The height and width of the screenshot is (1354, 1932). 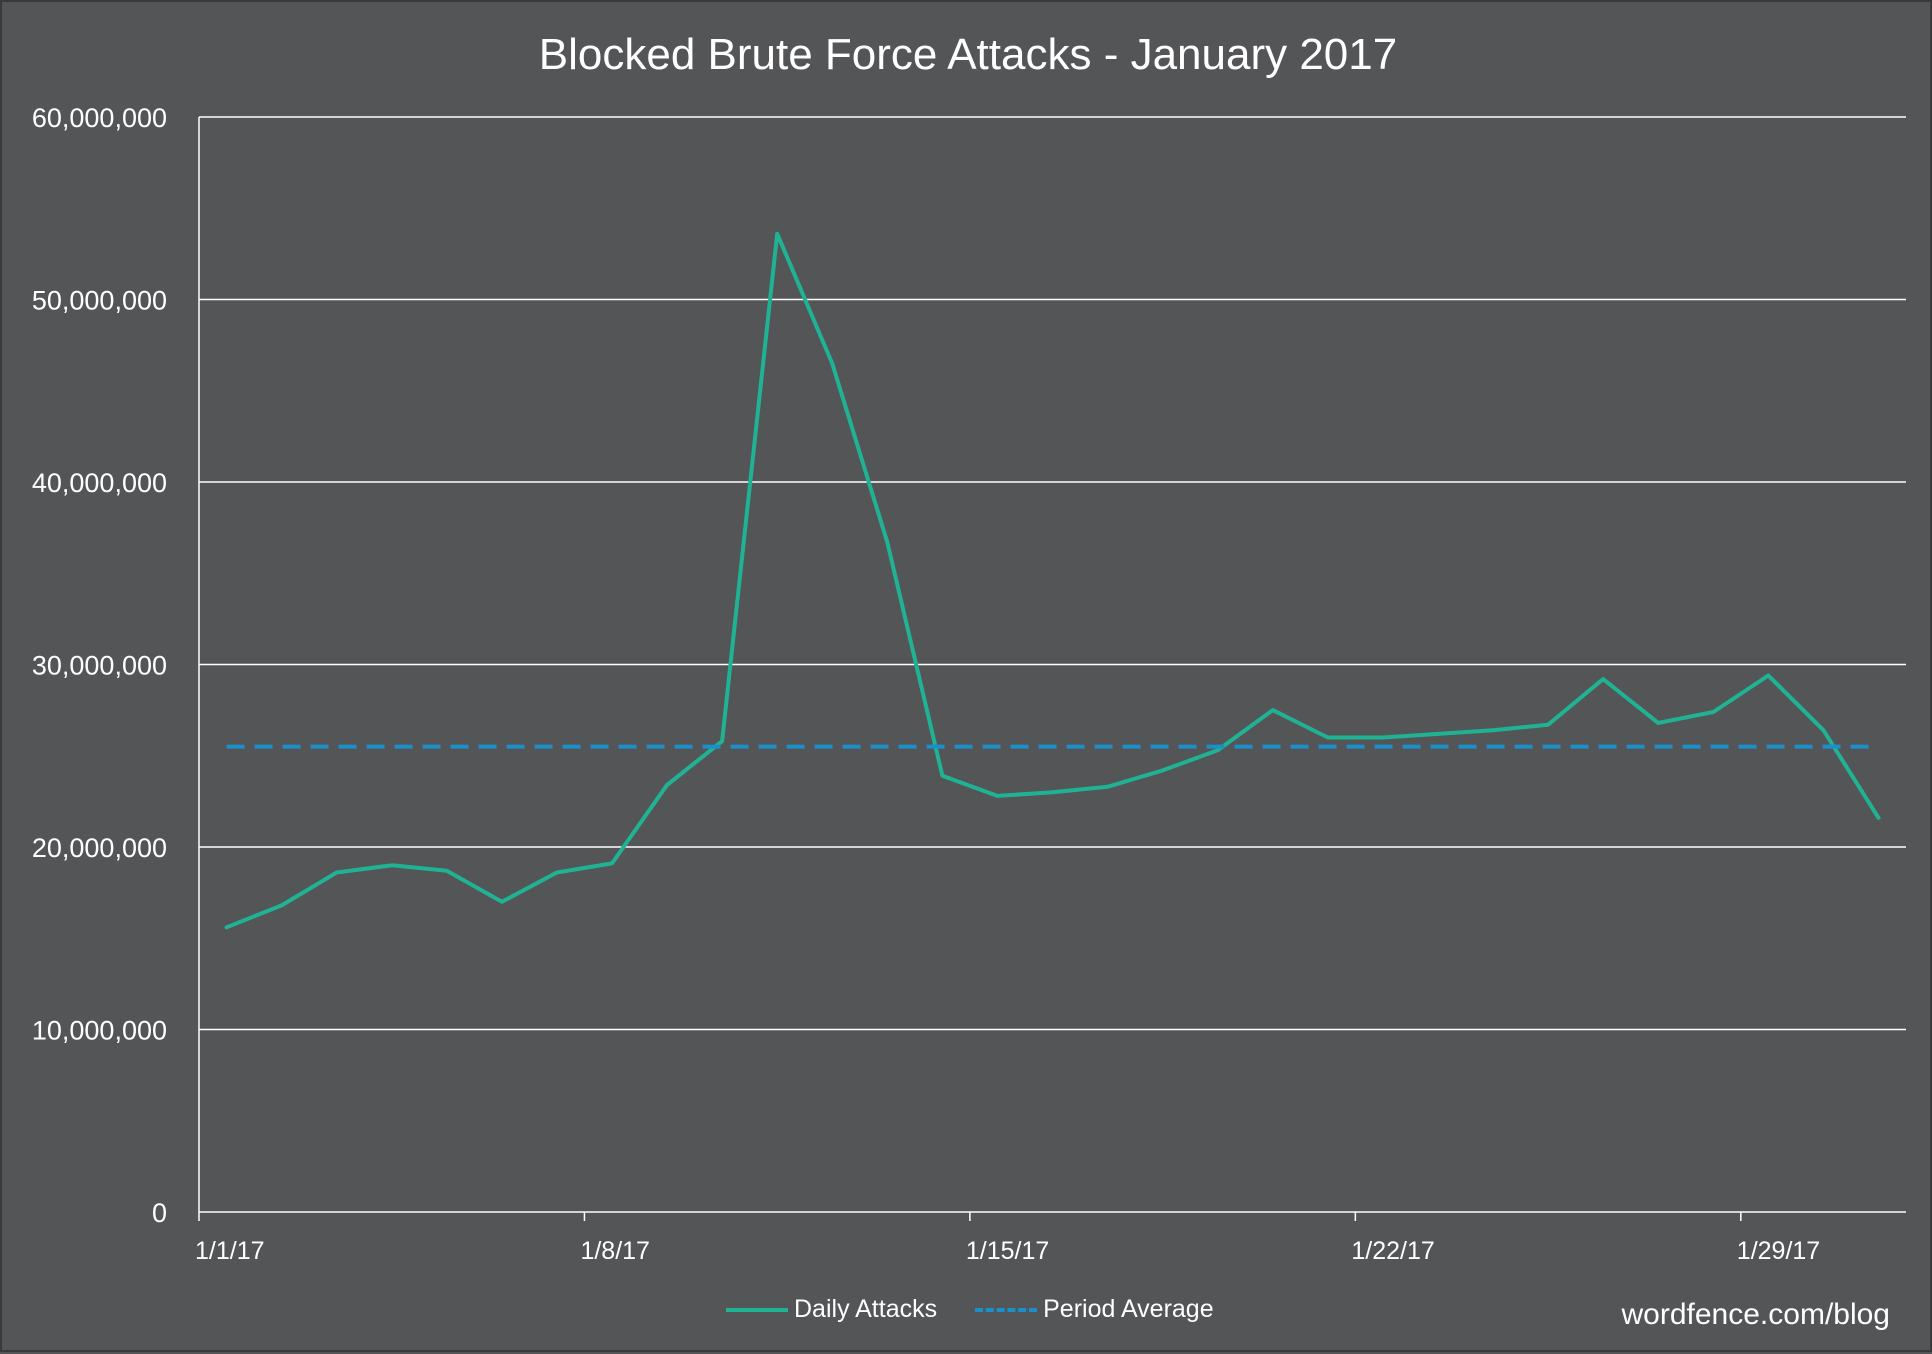 I want to click on y-tick-label: 40,000,000, so click(x=99, y=483).